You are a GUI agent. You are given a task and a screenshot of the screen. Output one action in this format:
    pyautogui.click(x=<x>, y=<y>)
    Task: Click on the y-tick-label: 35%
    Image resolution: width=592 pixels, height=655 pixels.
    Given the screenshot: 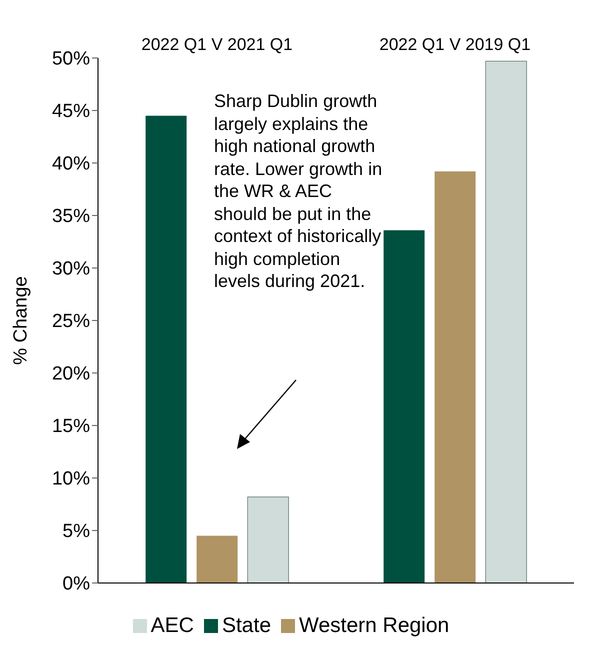 What is the action you would take?
    pyautogui.click(x=71, y=217)
    